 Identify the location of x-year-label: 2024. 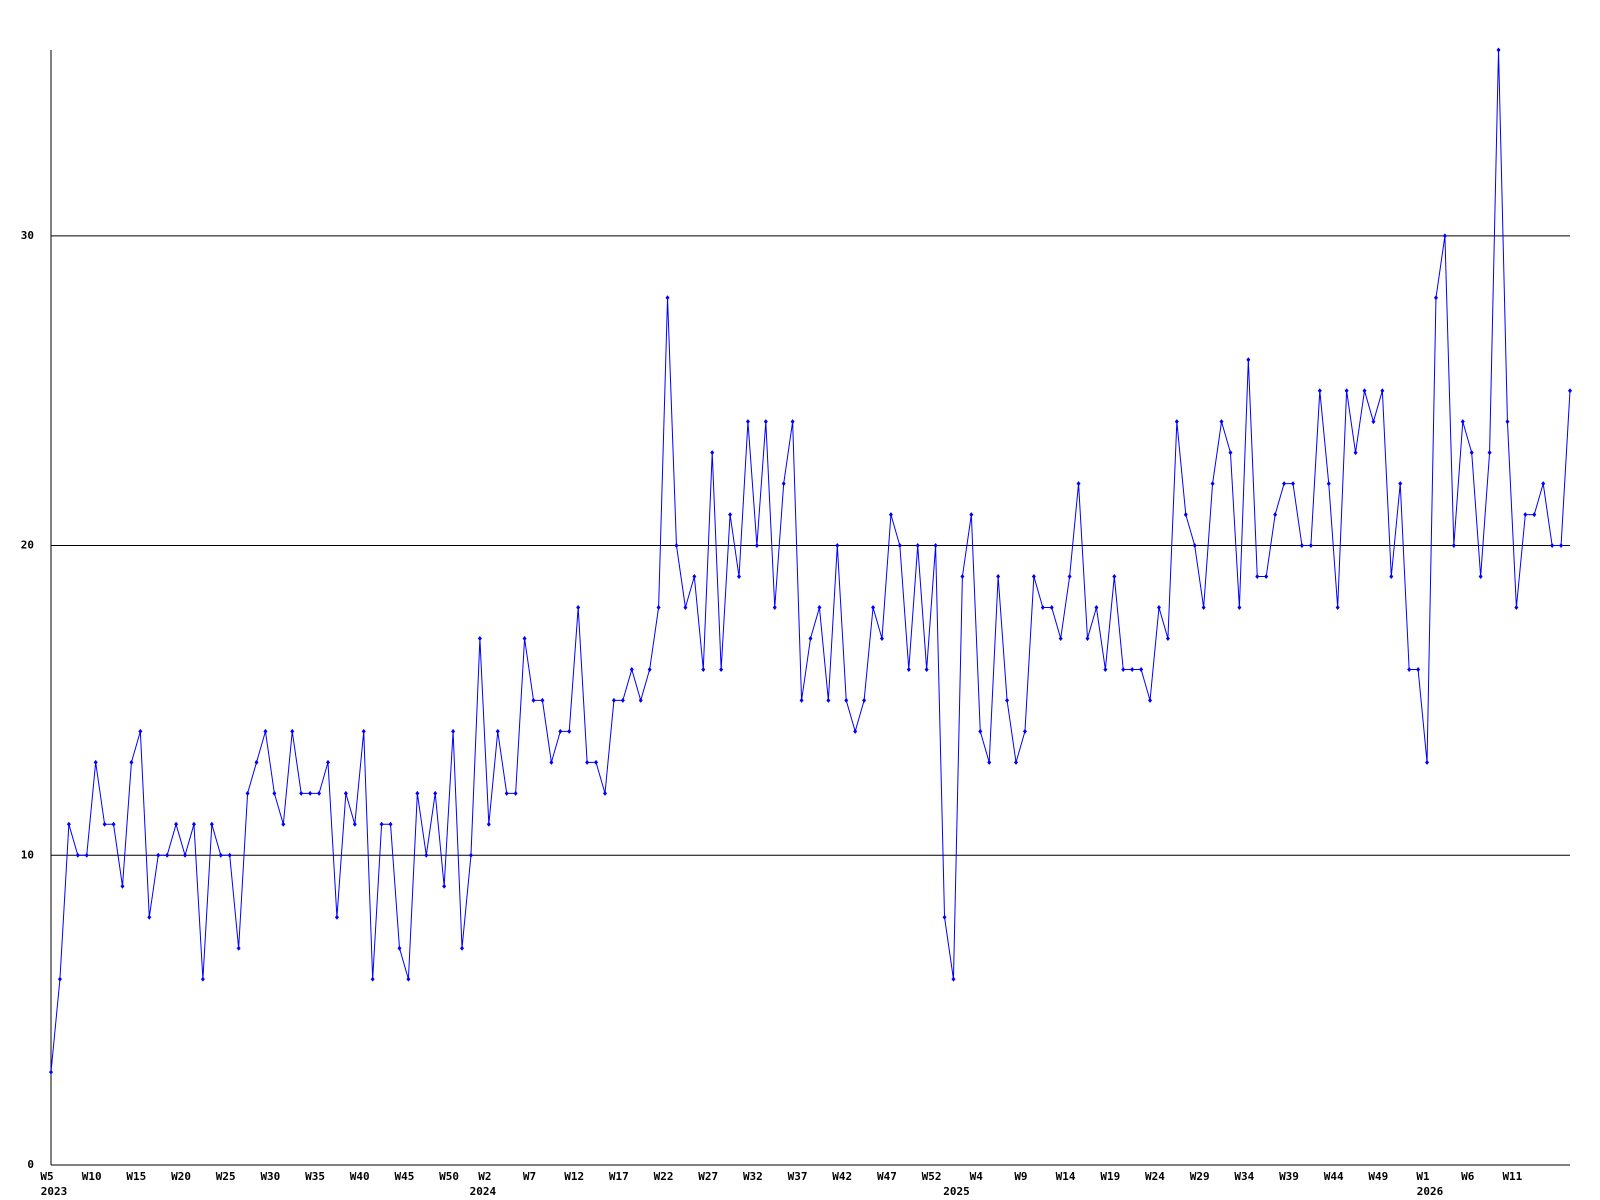
(483, 1191).